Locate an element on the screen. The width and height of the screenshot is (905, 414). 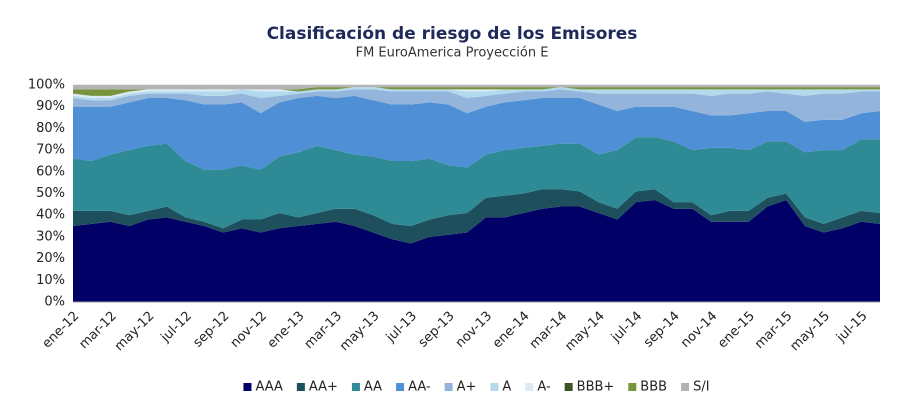
x-tick-label: ene-13 is located at coordinates (286, 330).